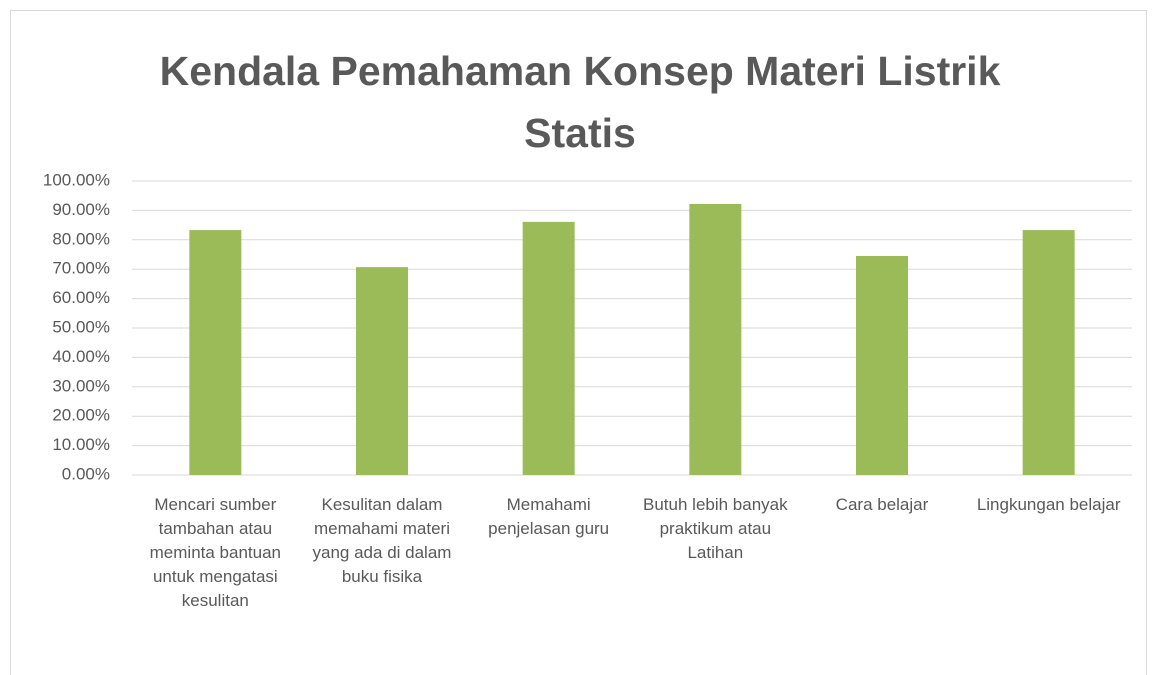  I want to click on y-tick-label: 0.00%, so click(86, 473).